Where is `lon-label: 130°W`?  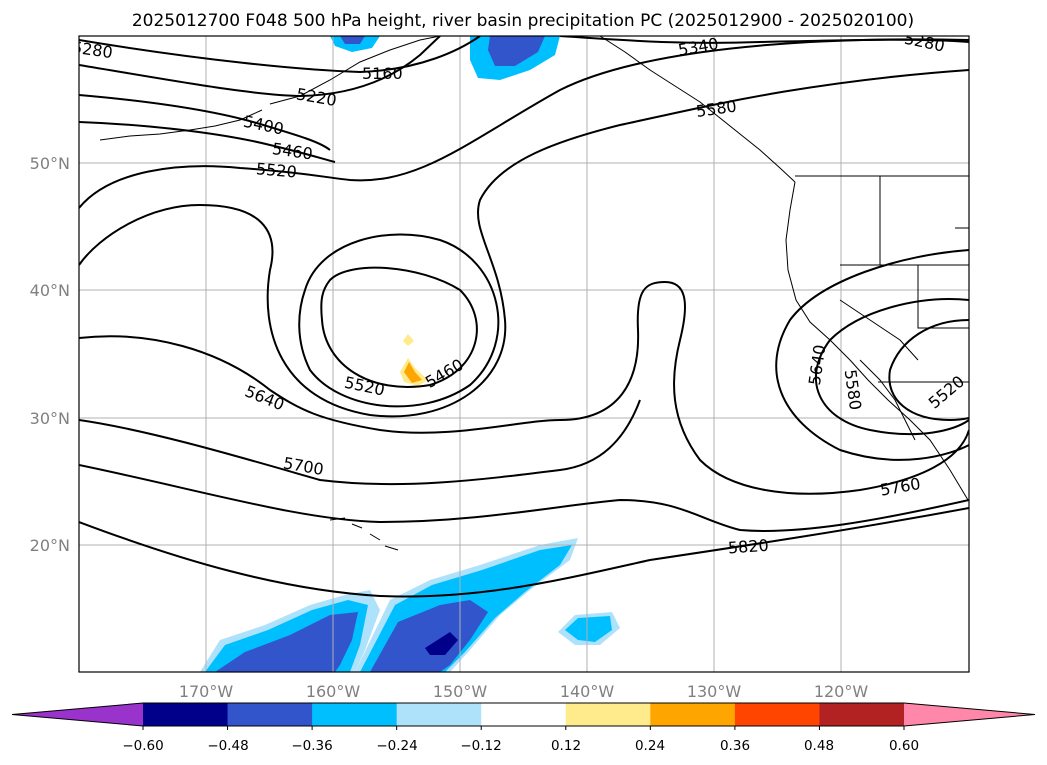 lon-label: 130°W is located at coordinates (714, 691).